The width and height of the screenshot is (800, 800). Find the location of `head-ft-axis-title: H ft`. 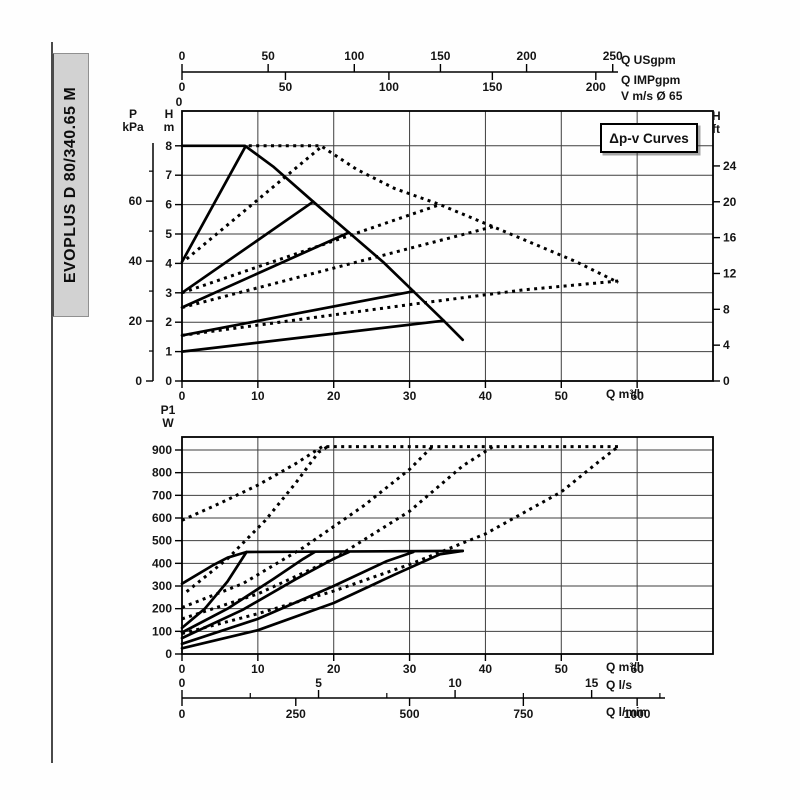

head-ft-axis-title: H ft is located at coordinates (723, 123).